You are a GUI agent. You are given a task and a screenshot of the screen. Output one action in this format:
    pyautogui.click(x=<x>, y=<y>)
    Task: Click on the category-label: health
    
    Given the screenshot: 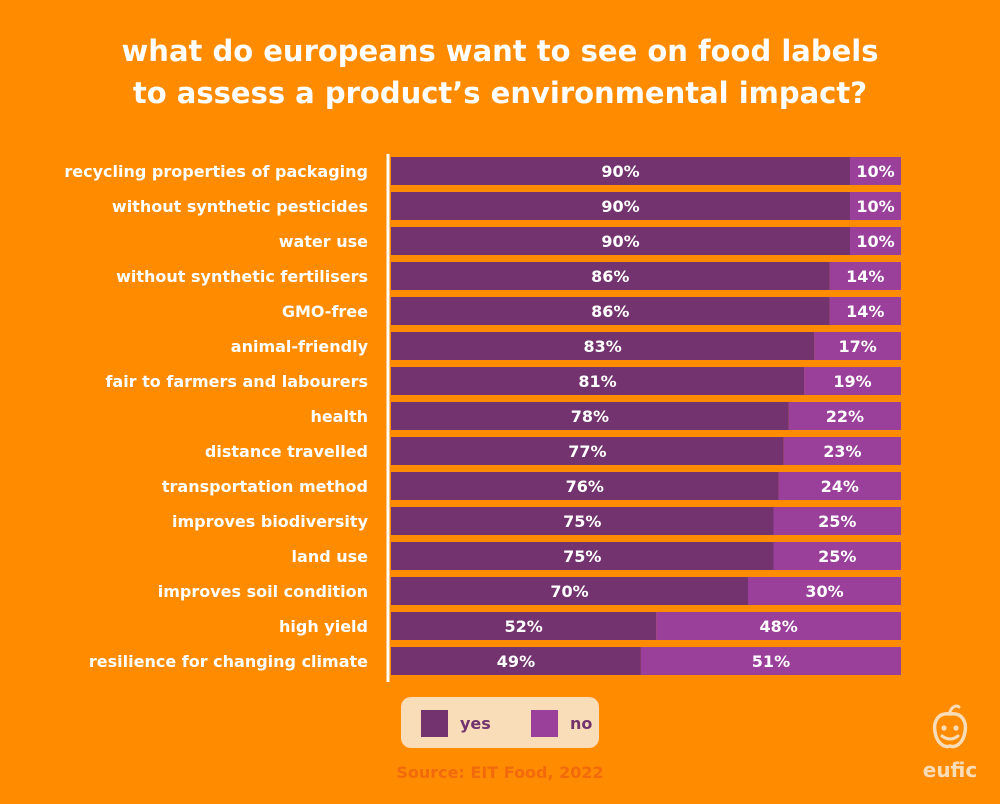 What is the action you would take?
    pyautogui.click(x=339, y=416)
    